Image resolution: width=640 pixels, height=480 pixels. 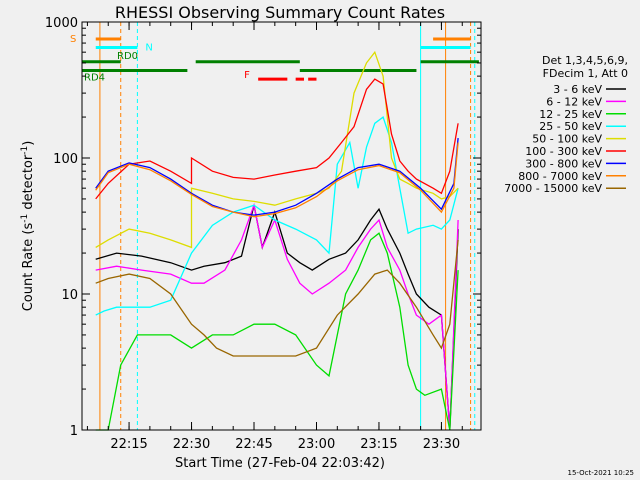 I want to click on x-tick-label-5: 23:30, so click(x=441, y=444).